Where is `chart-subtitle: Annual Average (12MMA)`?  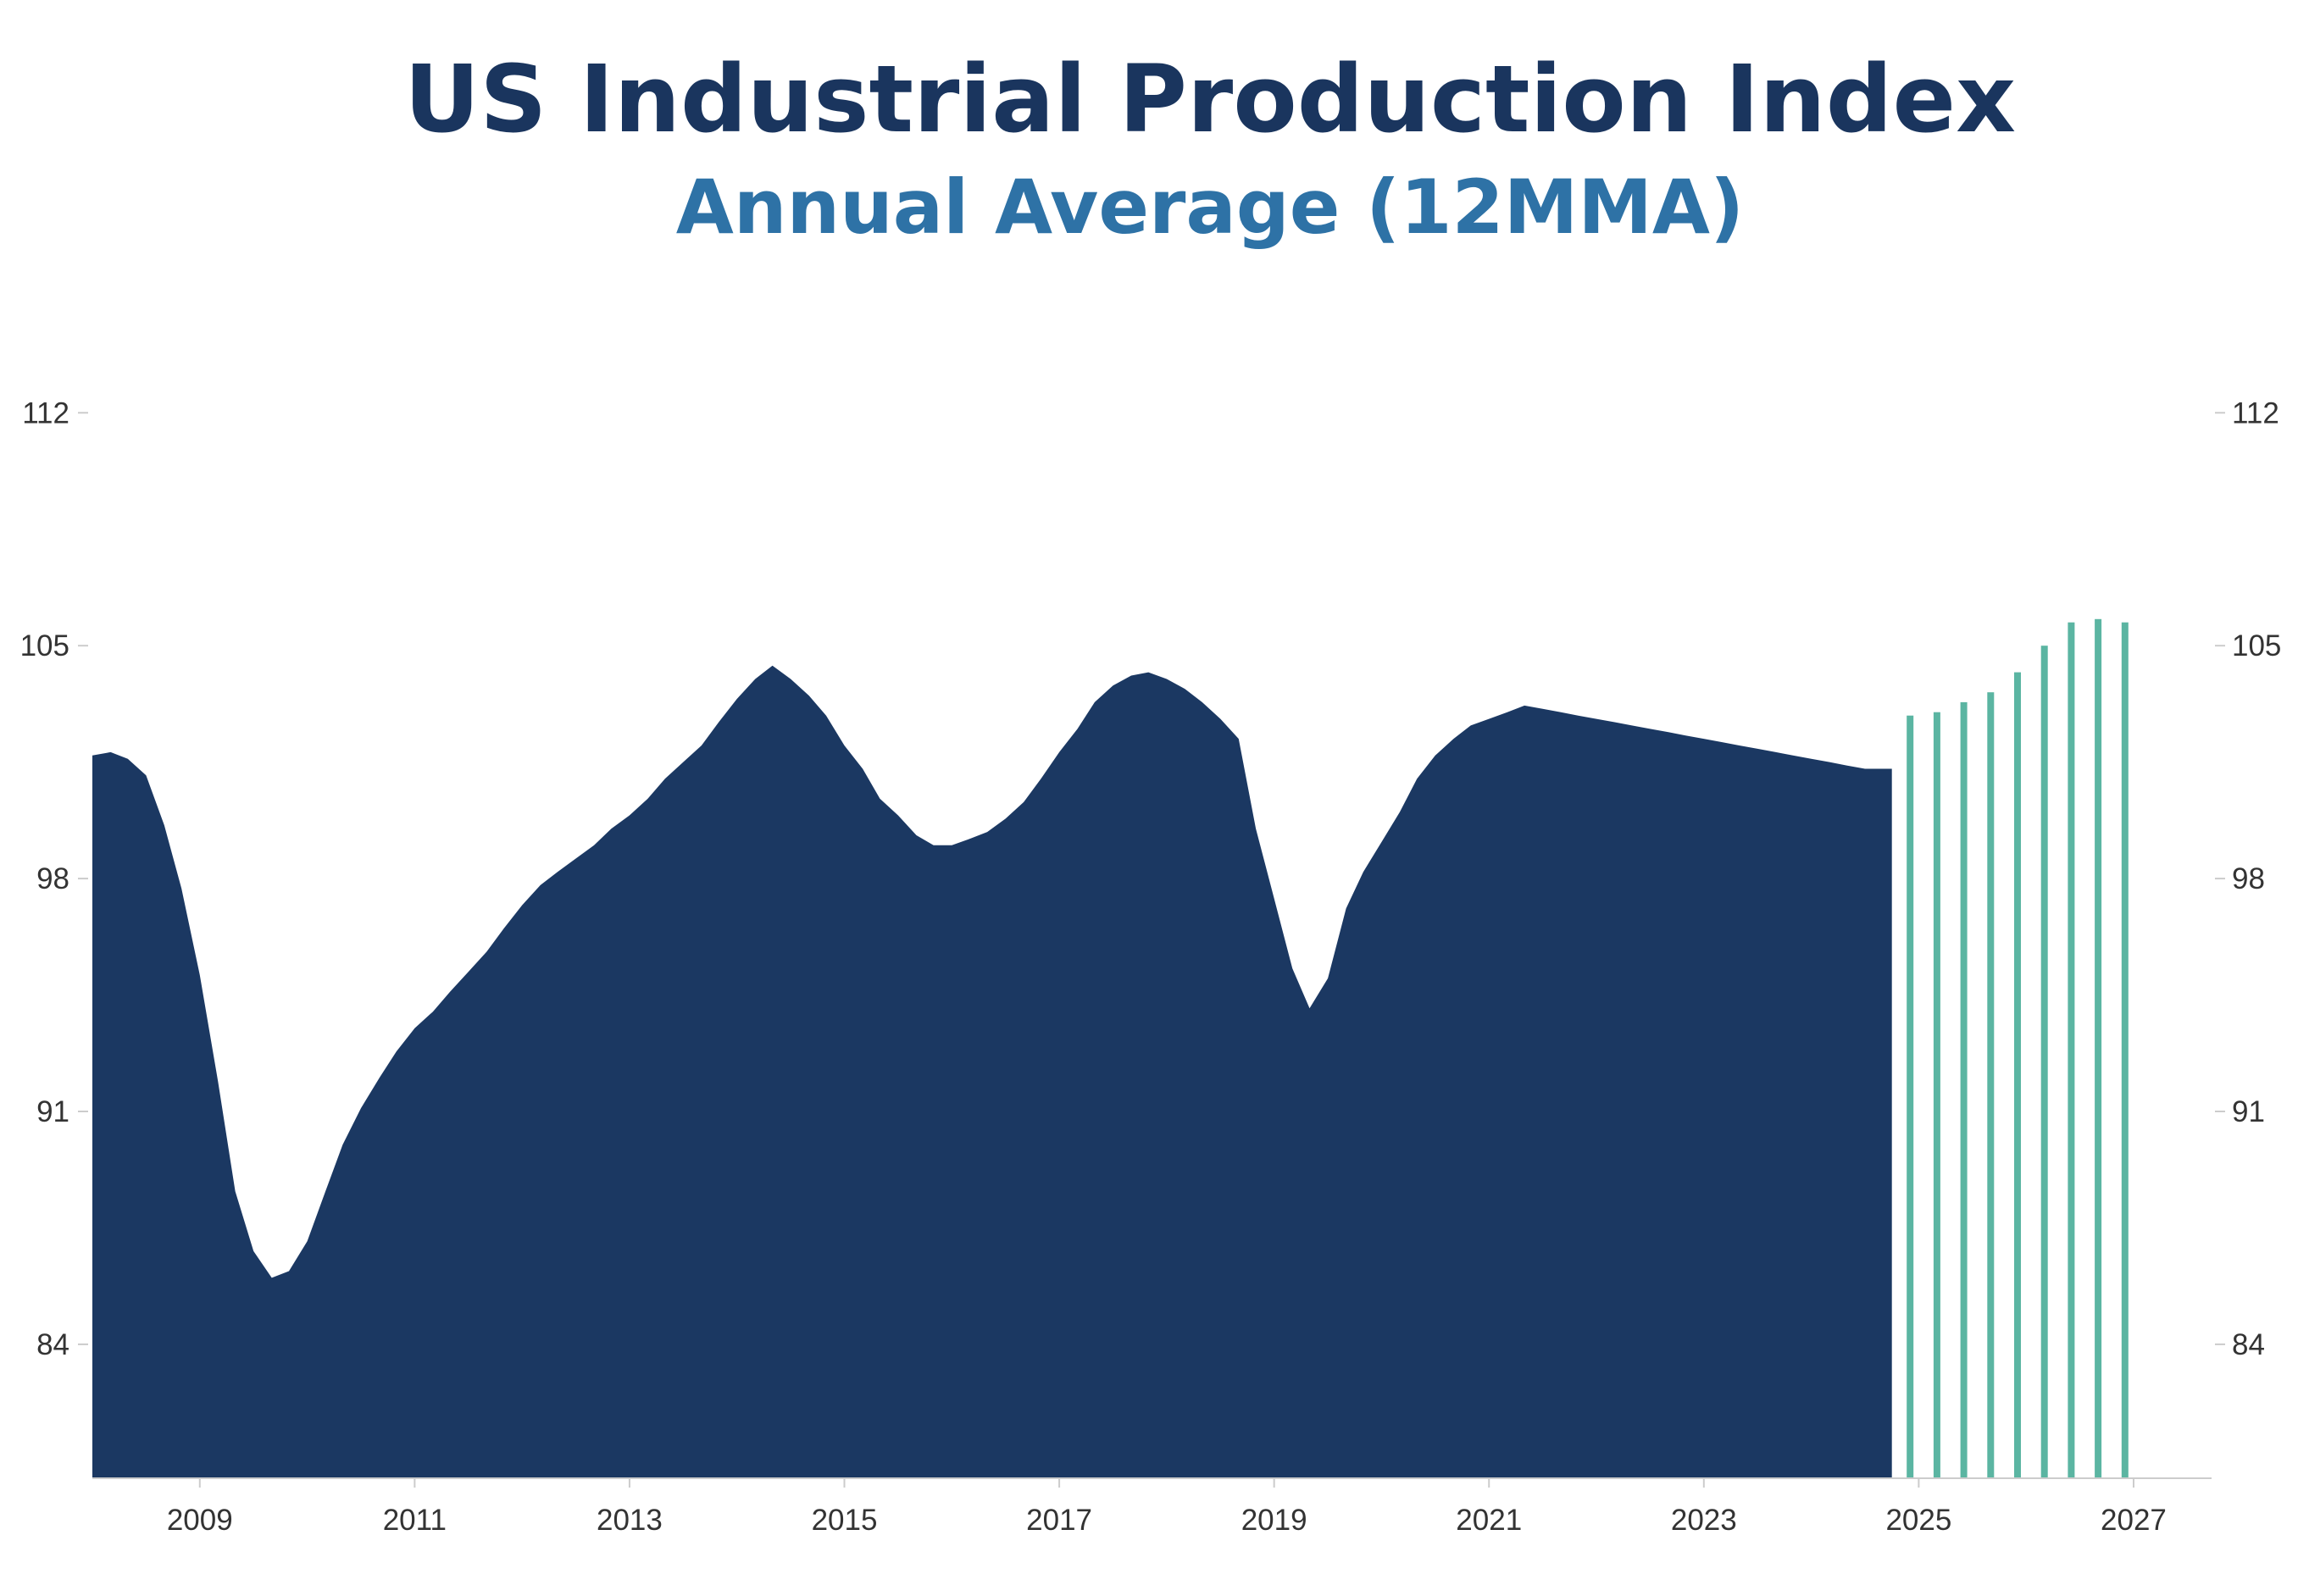 chart-subtitle: Annual Average (12MMA) is located at coordinates (1210, 207).